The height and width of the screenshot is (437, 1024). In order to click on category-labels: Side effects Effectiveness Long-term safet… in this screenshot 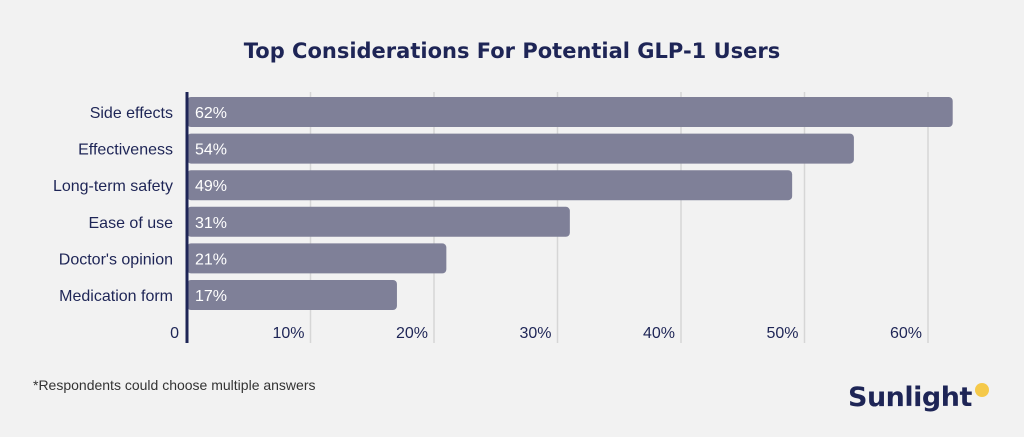, I will do `click(113, 205)`.